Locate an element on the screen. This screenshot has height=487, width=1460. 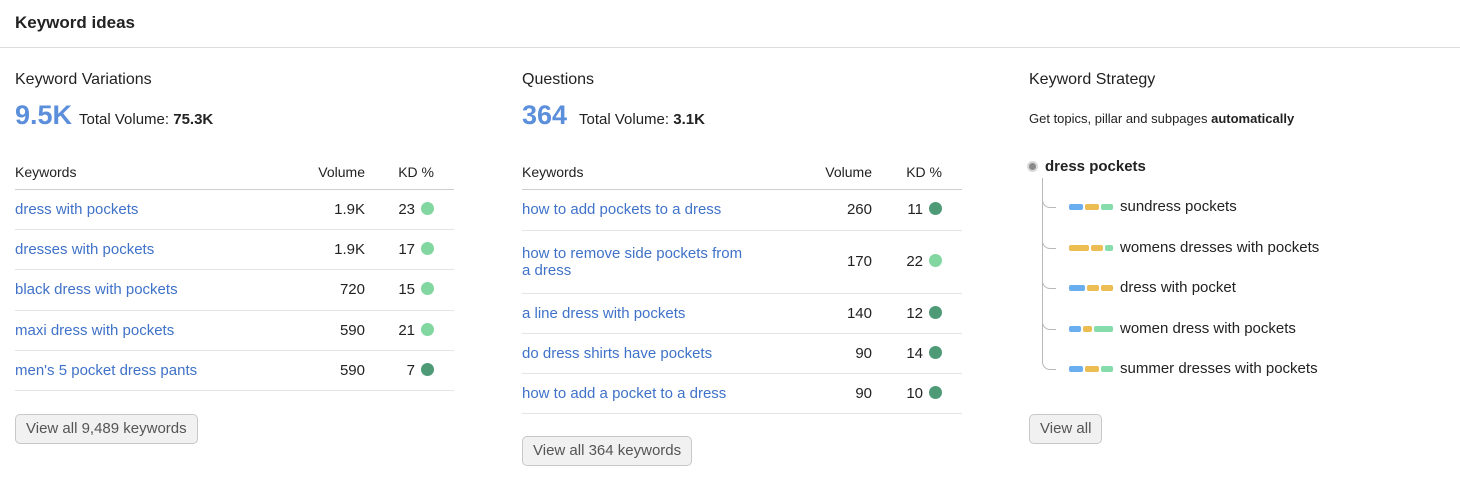
strategy-subtitle-bold: automatically is located at coordinates (1253, 118).